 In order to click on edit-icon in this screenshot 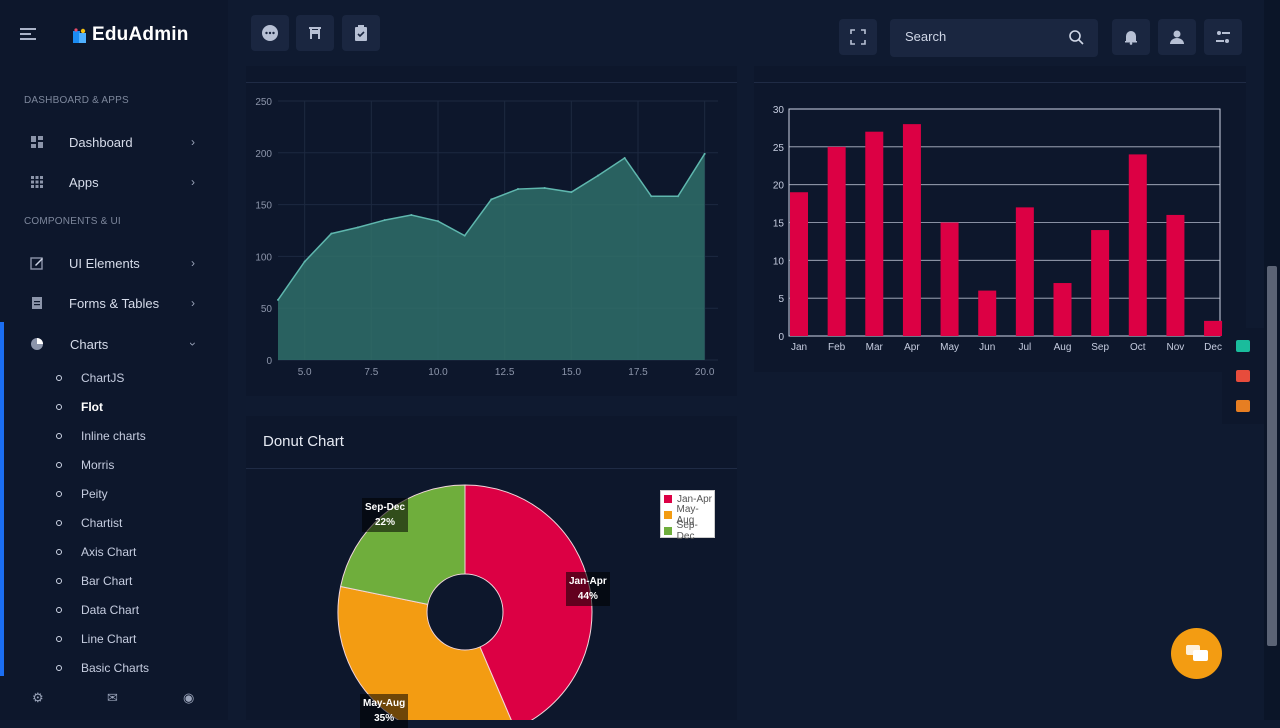, I will do `click(36, 263)`.